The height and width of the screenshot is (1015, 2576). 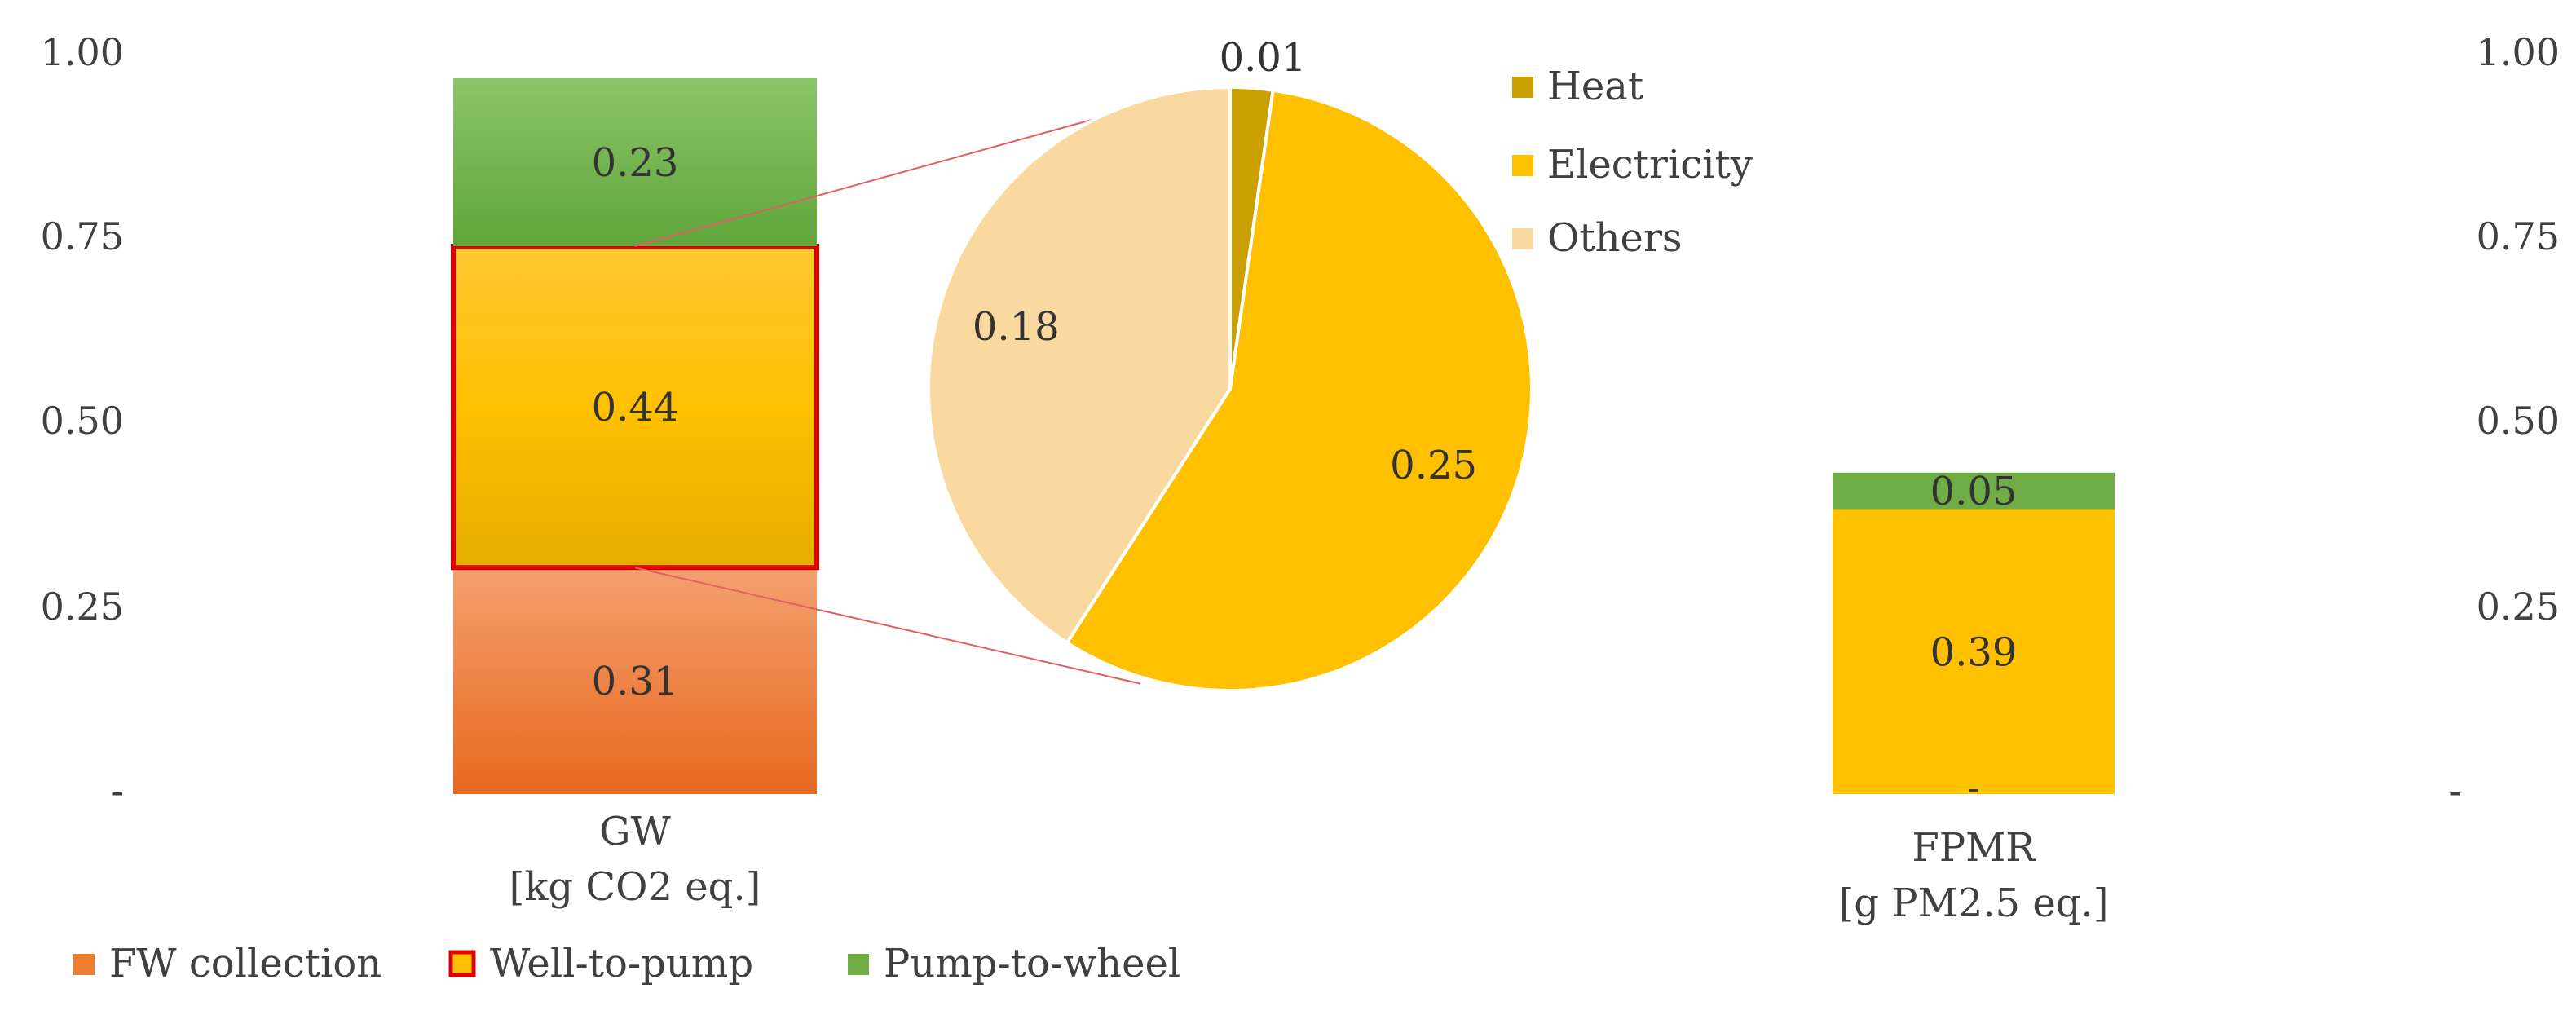 I want to click on series-legend: FW collection Well-to-pump Pump-to-wheel, so click(x=626, y=964).